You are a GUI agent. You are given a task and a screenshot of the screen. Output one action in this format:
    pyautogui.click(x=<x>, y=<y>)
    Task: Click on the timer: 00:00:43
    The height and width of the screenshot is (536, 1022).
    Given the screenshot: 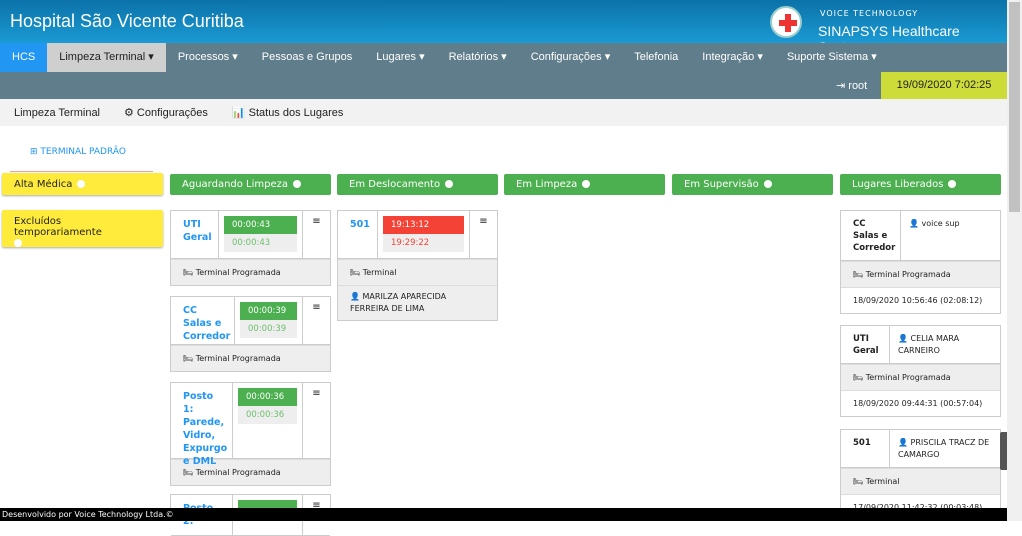 What is the action you would take?
    pyautogui.click(x=260, y=225)
    